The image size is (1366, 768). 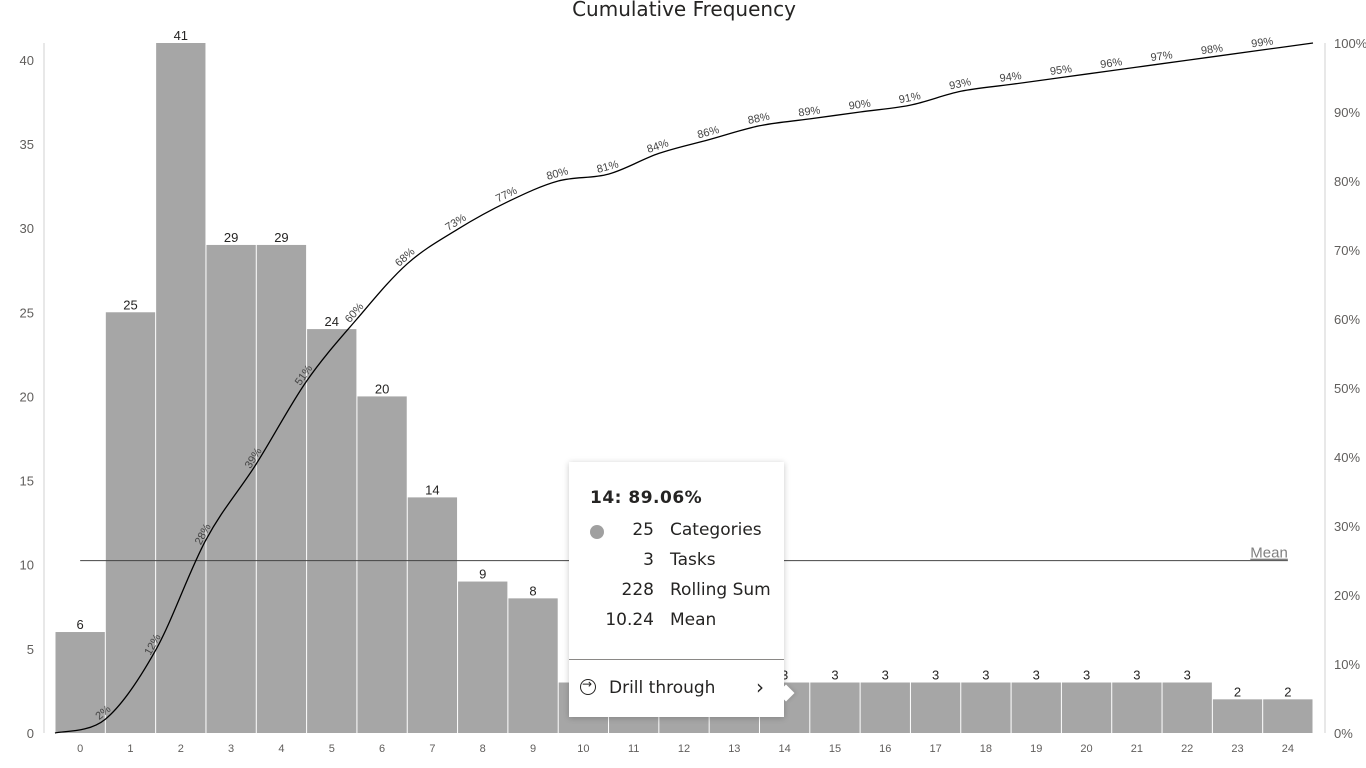 What do you see at coordinates (685, 749) in the screenshot?
I see `x-axis: 0 1 2 3 4 5 6 7 8 9 10 11 12 13 14 15 16 17 18 19 20 21 22 23 24` at bounding box center [685, 749].